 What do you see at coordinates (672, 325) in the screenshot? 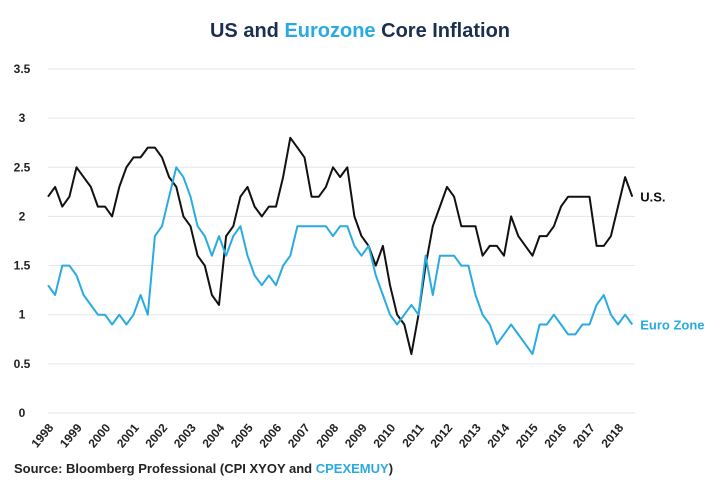
I see `euro-series-label: Euro Zone` at bounding box center [672, 325].